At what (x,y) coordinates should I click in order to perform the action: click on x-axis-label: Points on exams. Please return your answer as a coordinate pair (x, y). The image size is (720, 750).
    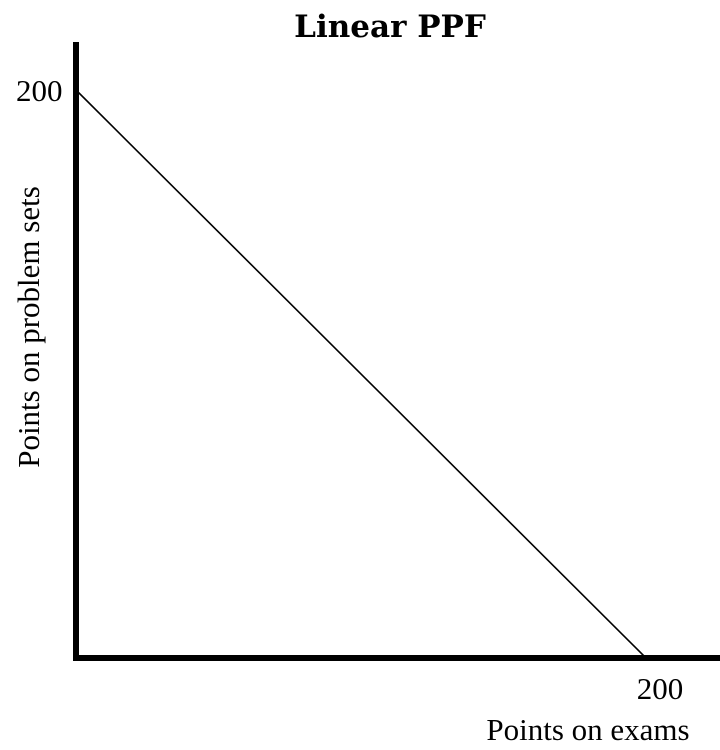
    Looking at the image, I should click on (587, 729).